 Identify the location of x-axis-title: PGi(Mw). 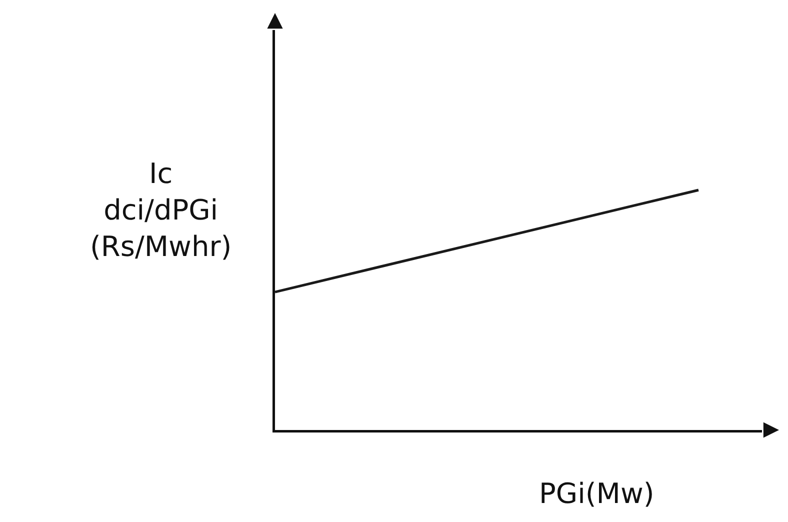
(596, 493).